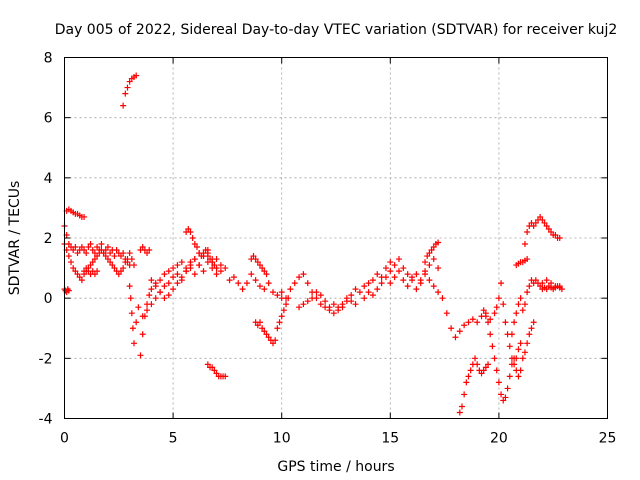 The height and width of the screenshot is (480, 640). Describe the element at coordinates (15, 238) in the screenshot. I see `y-axis-label: SDTVAR / TECUs` at that location.